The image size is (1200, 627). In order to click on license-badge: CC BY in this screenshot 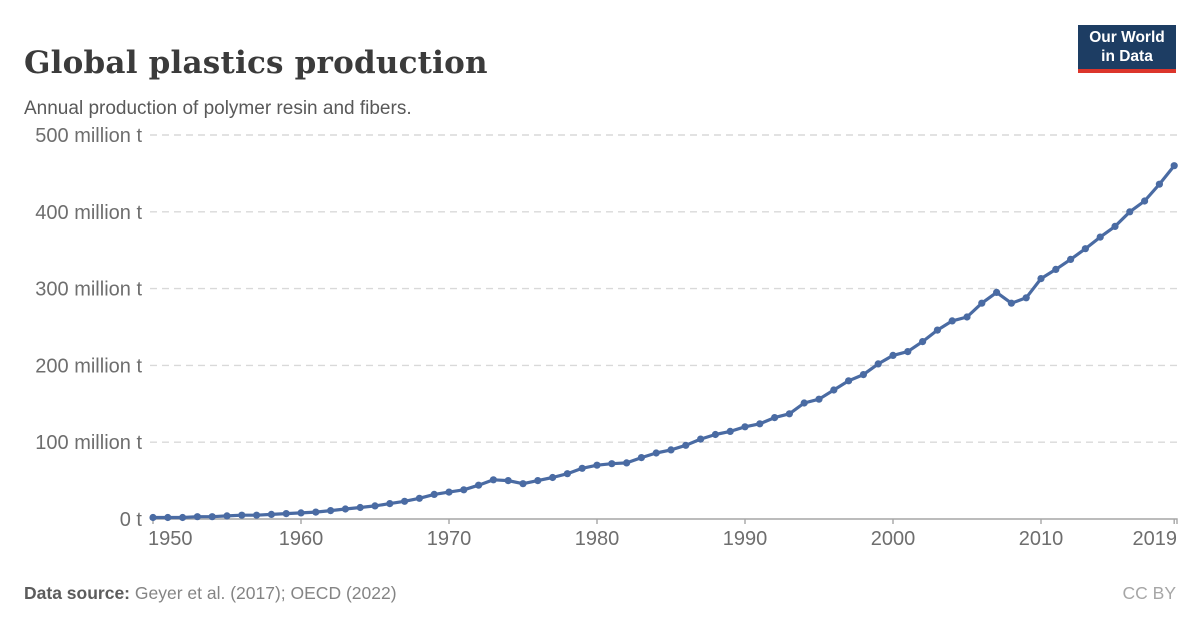, I will do `click(1149, 593)`.